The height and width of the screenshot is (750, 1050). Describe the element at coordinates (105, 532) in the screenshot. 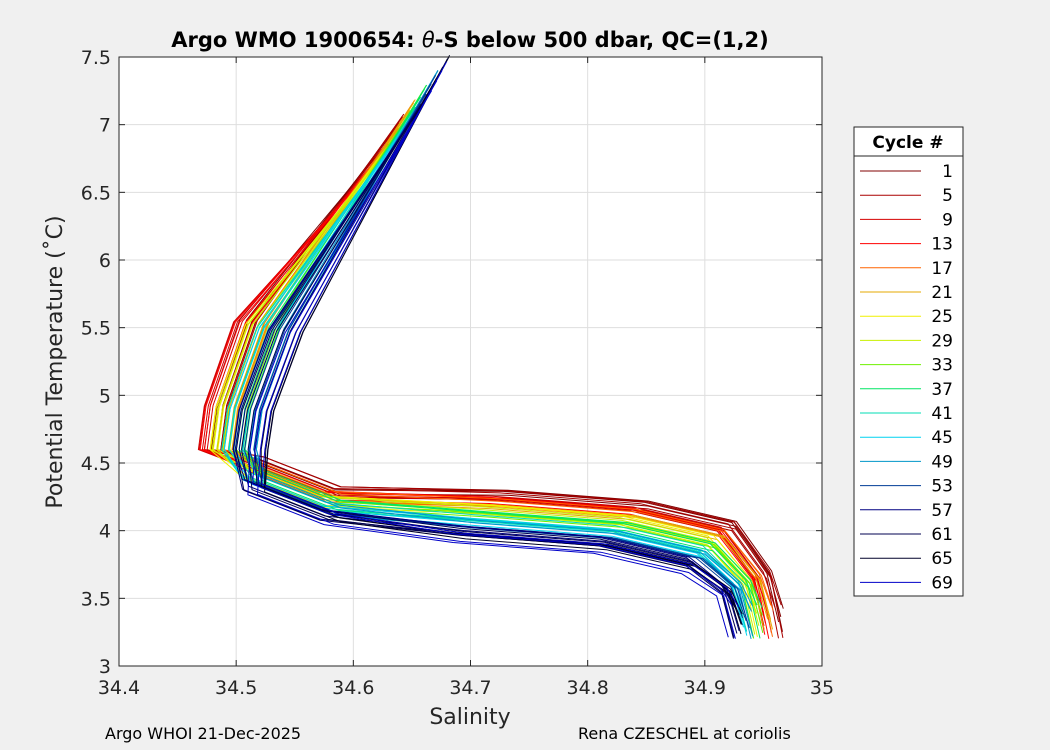

I see `y-tick-label: 4` at that location.